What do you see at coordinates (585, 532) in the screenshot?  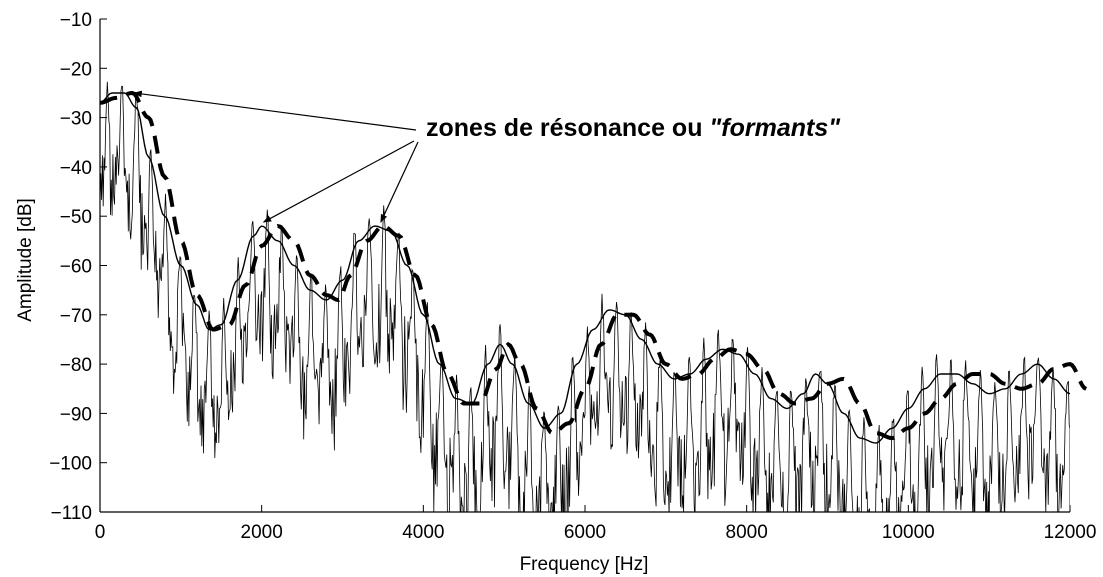 I see `x-tick-label: 6000` at bounding box center [585, 532].